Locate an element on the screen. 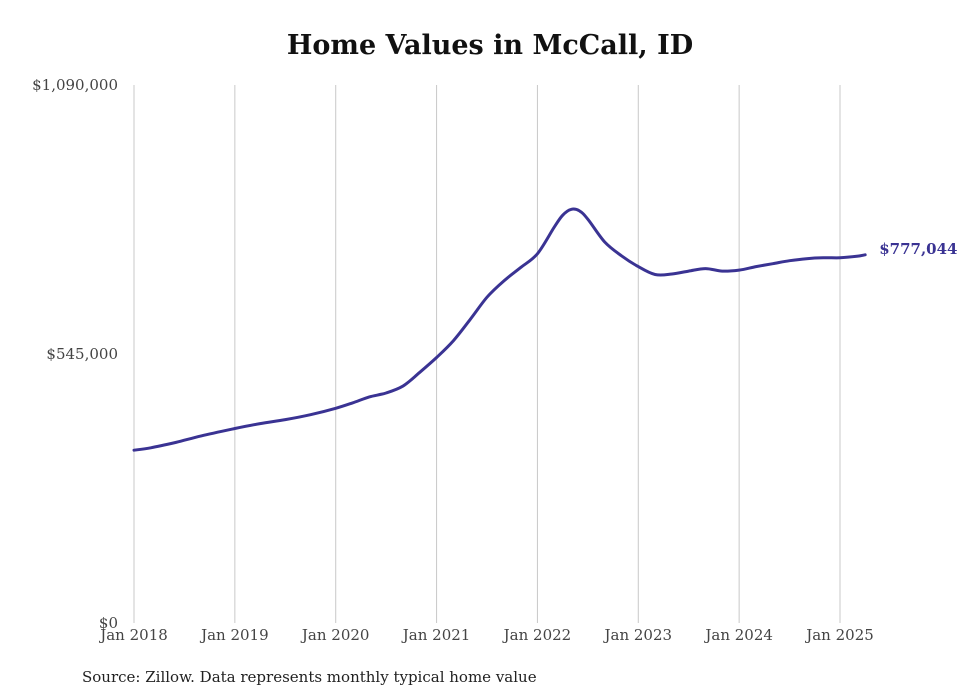 This screenshot has height=699, width=980. chart-title: Home Values in McCall, ID is located at coordinates (490, 45).